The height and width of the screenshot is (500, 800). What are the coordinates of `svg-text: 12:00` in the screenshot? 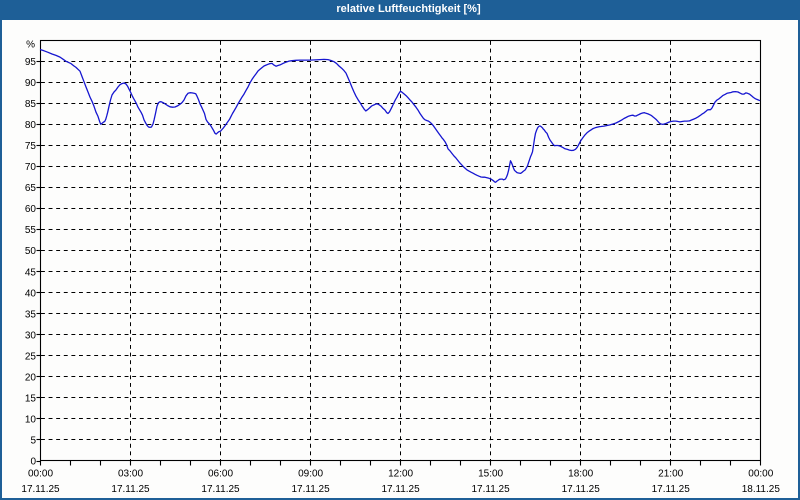 It's located at (400, 474).